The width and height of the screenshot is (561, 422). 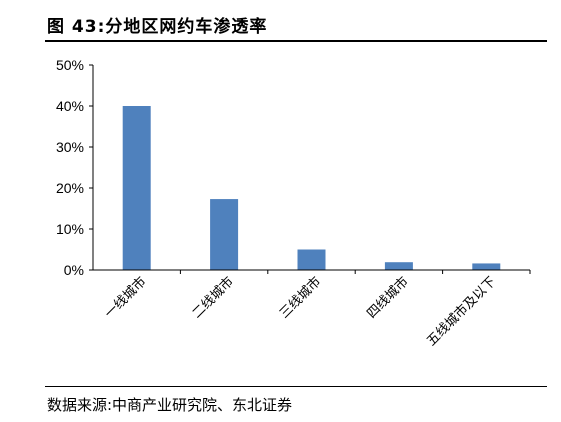 I want to click on title-divider, so click(x=296, y=41).